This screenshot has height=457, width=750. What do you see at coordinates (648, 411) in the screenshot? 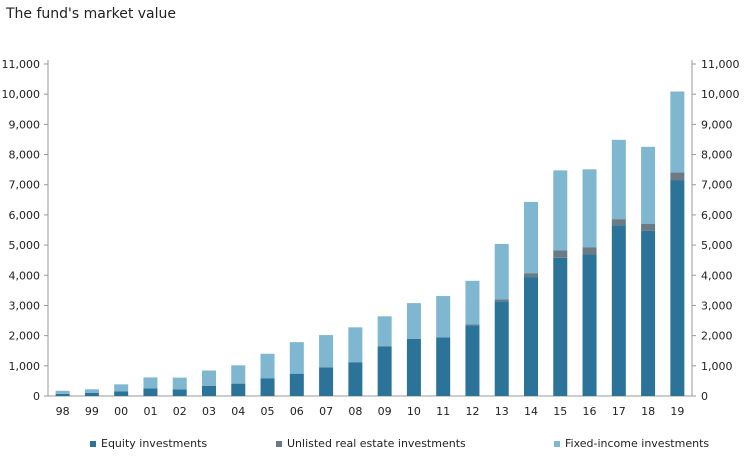
I see `x-tick-label: 18` at bounding box center [648, 411].